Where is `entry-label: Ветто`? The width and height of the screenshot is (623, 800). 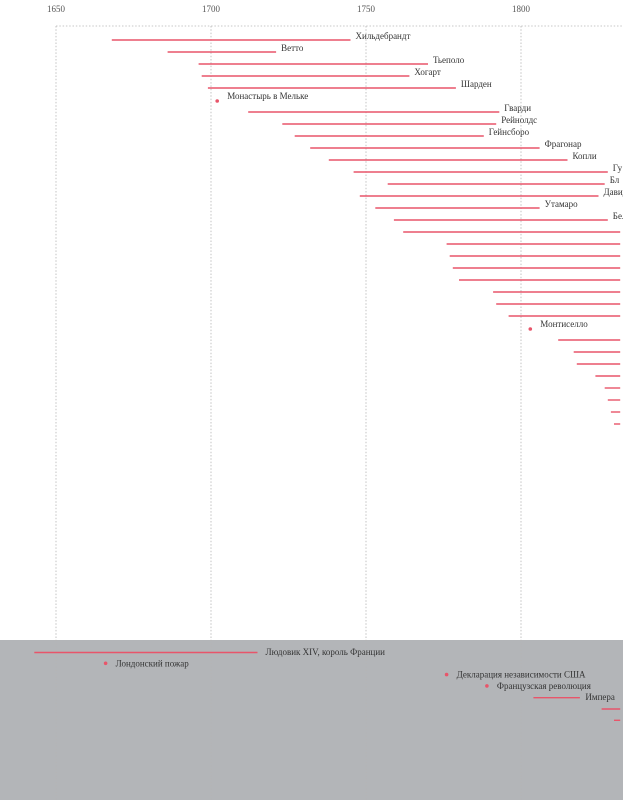
entry-label: Ветто is located at coordinates (292, 48).